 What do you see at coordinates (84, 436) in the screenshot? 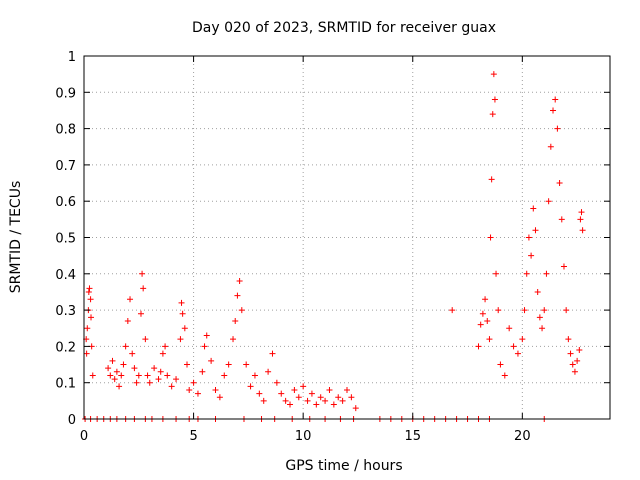
I see `x-tick-label: 0` at bounding box center [84, 436].